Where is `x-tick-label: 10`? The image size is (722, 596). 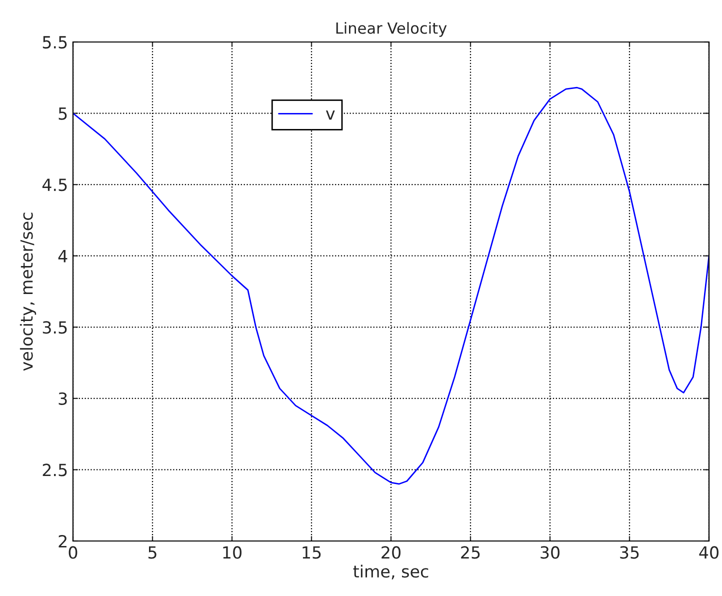
x-tick-label: 10 is located at coordinates (232, 552).